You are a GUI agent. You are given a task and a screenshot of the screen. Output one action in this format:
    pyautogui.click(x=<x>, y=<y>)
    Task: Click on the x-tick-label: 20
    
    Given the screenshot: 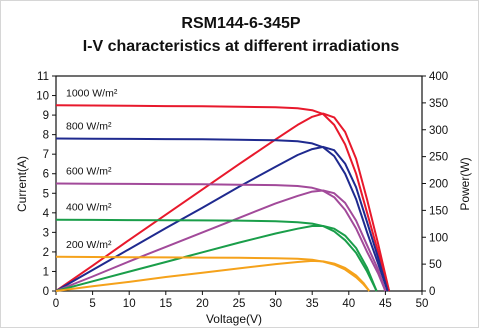 What is the action you would take?
    pyautogui.click(x=202, y=304)
    